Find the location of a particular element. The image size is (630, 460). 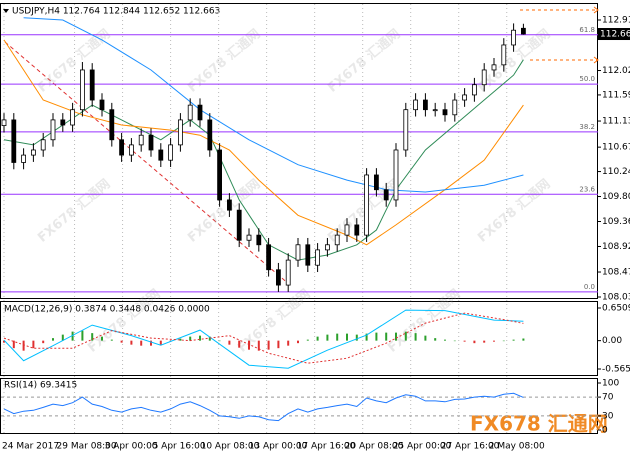

y-tick-label: 70 is located at coordinates (608, 398).